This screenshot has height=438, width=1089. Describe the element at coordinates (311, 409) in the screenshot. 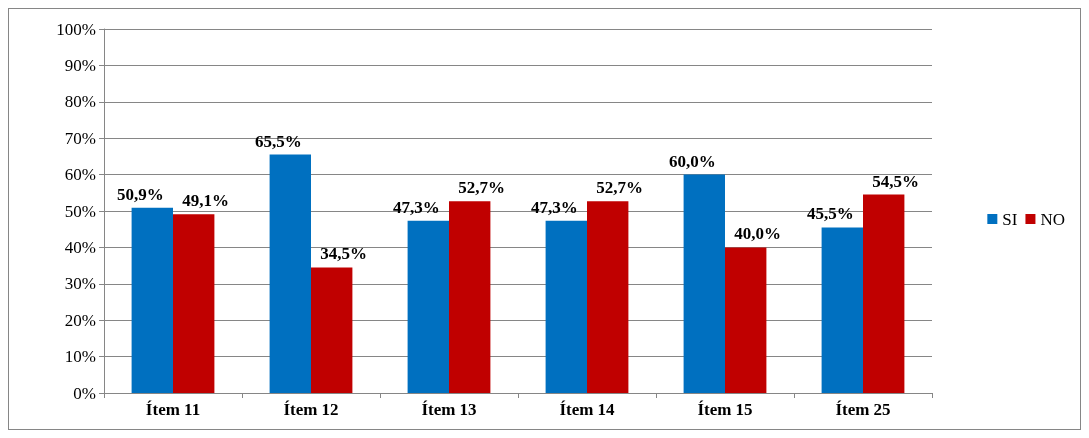

I see `x-tick-label: Ítem 12` at that location.